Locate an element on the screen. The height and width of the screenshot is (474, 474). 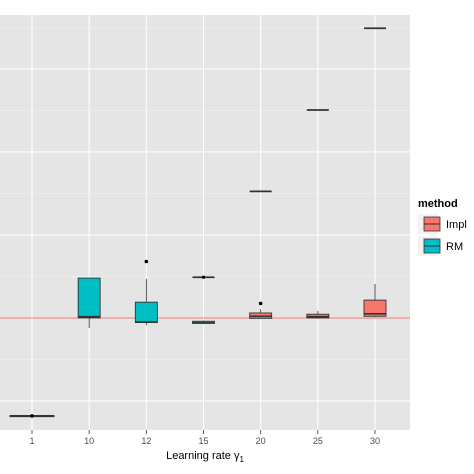
legend: method Impl RM is located at coordinates (442, 227).